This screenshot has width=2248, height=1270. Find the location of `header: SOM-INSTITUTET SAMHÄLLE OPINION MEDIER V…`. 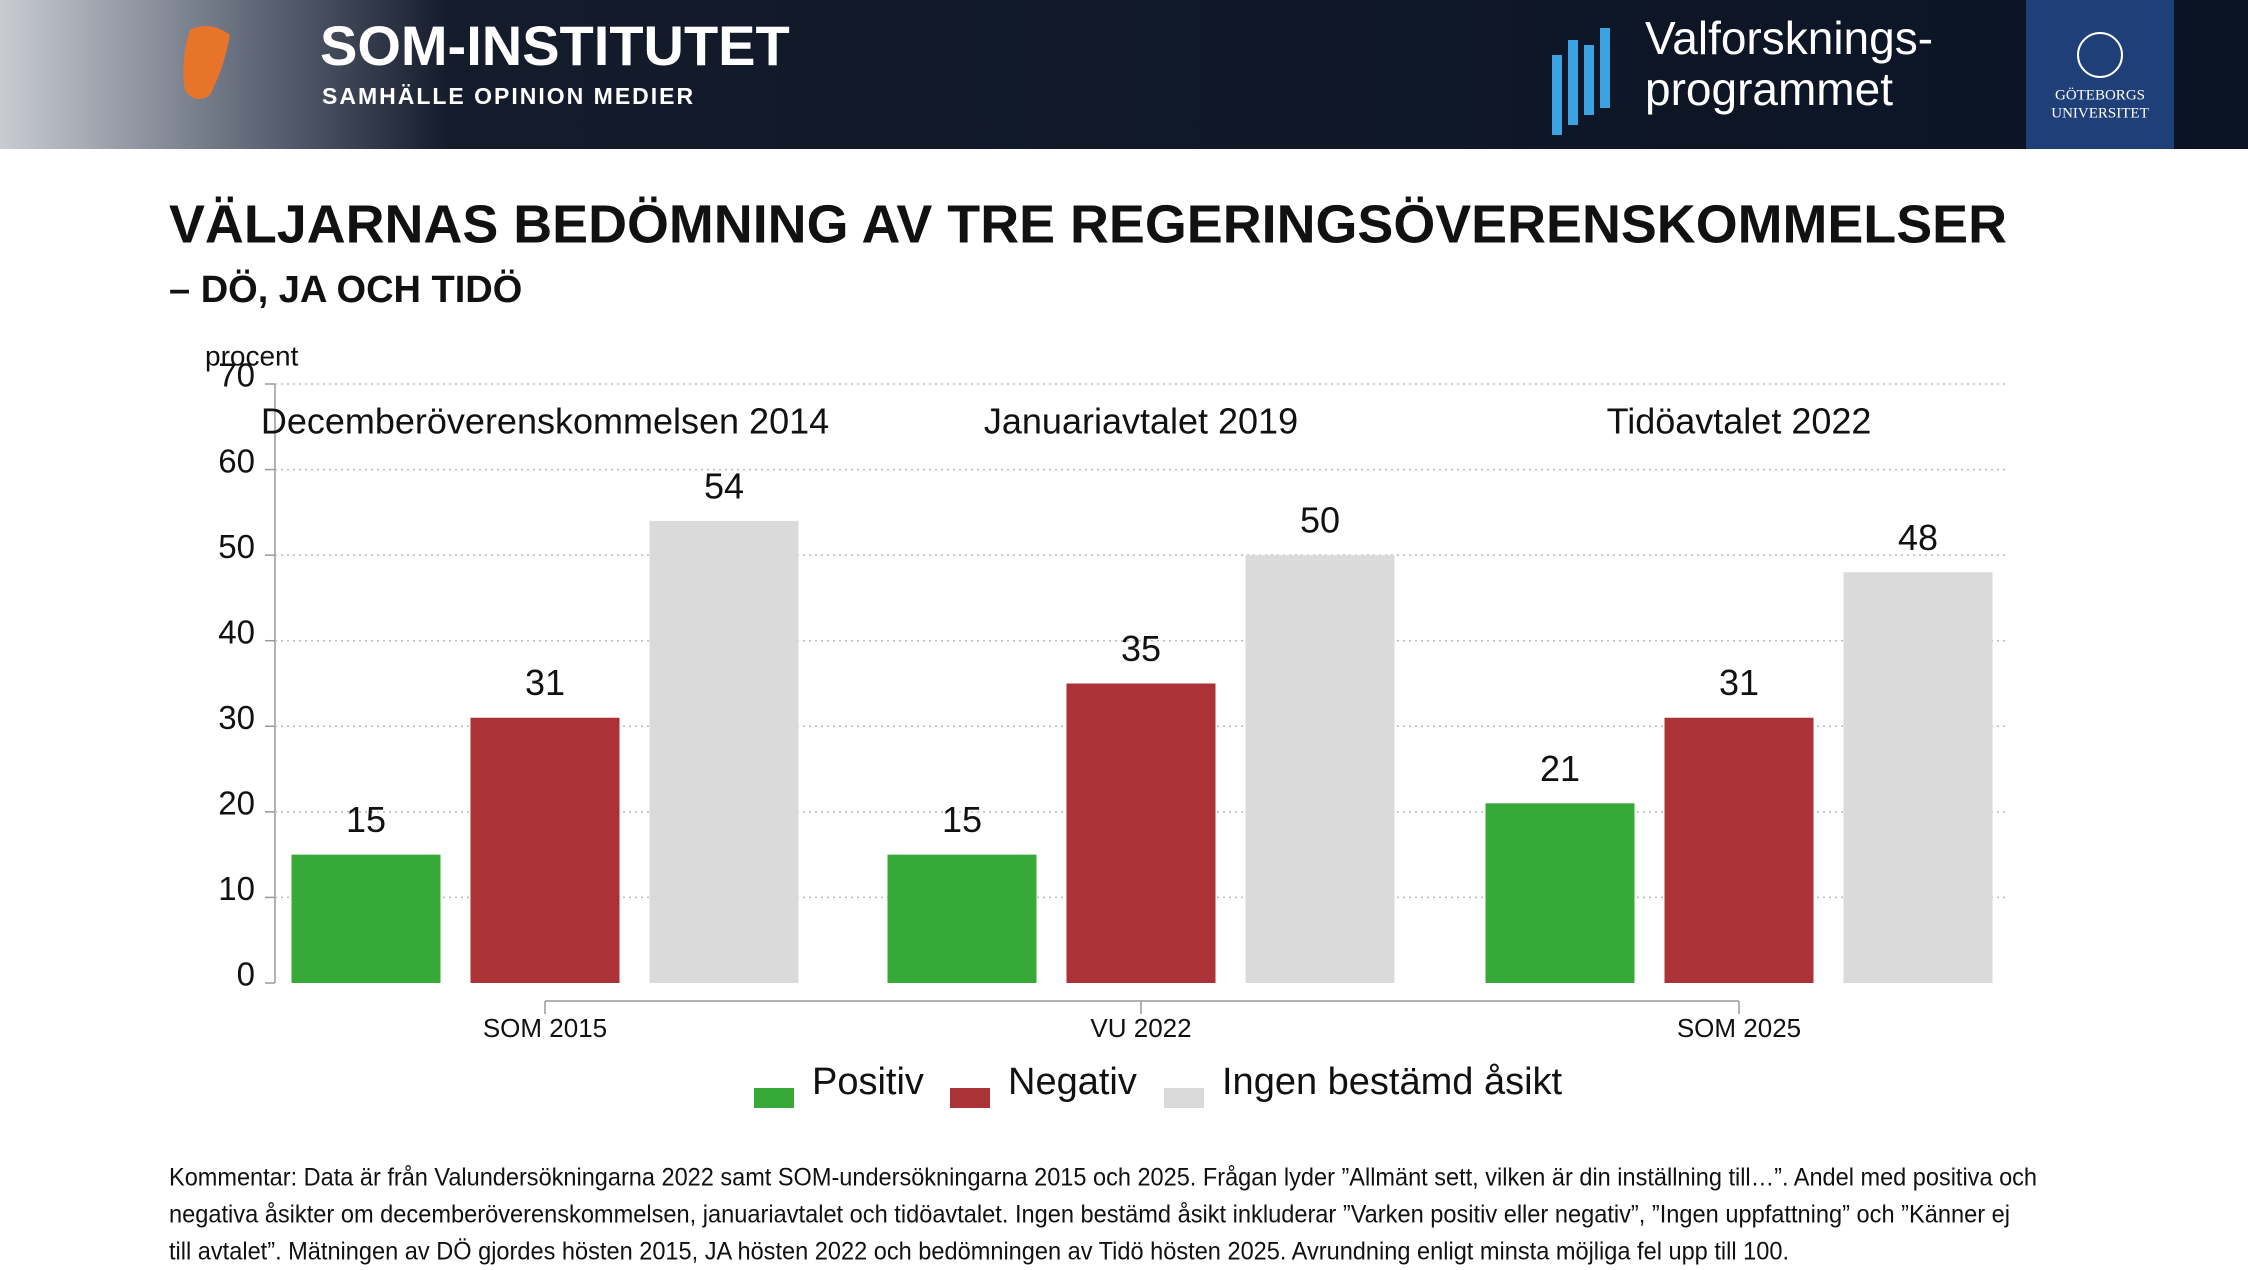

header: SOM-INSTITUTET SAMHÄLLE OPINION MEDIER V… is located at coordinates (1124, 74).